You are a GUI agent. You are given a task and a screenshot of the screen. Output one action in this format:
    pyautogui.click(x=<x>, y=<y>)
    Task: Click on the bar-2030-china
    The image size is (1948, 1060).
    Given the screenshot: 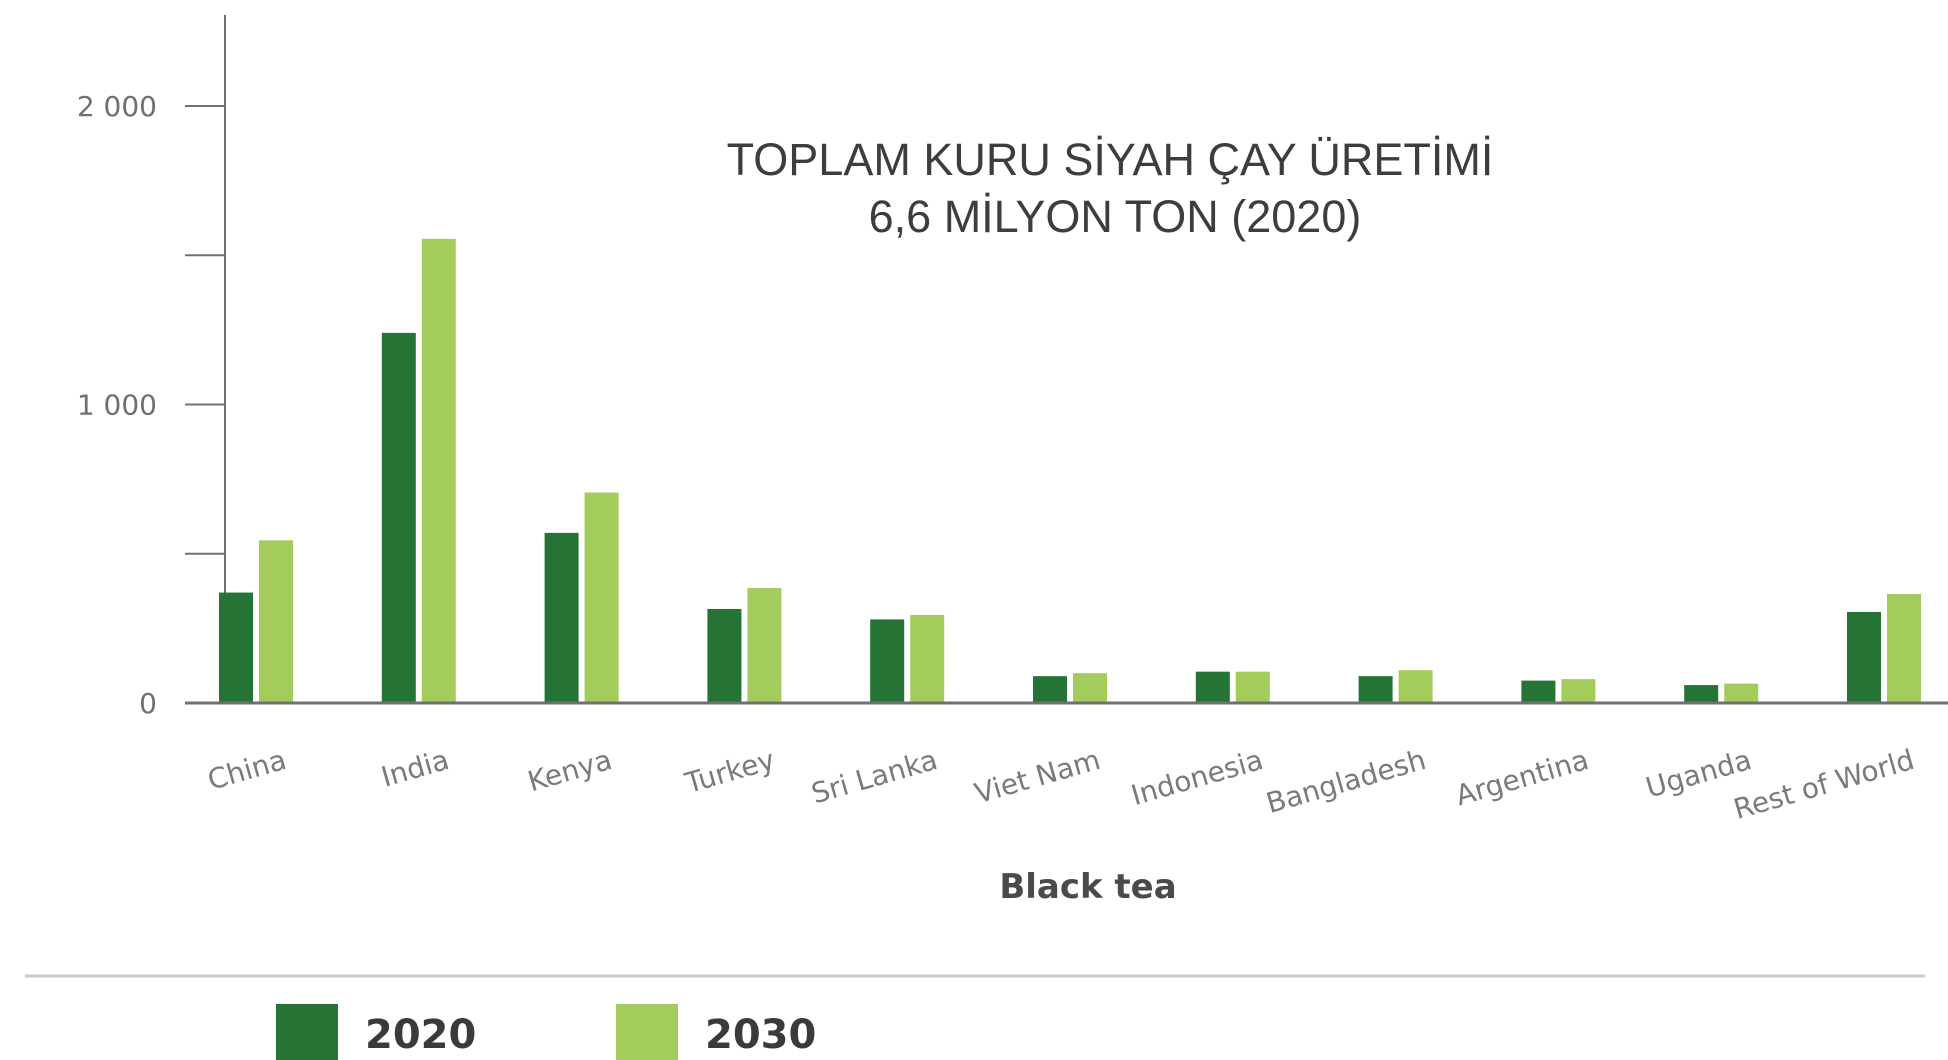 What is the action you would take?
    pyautogui.click(x=276, y=621)
    